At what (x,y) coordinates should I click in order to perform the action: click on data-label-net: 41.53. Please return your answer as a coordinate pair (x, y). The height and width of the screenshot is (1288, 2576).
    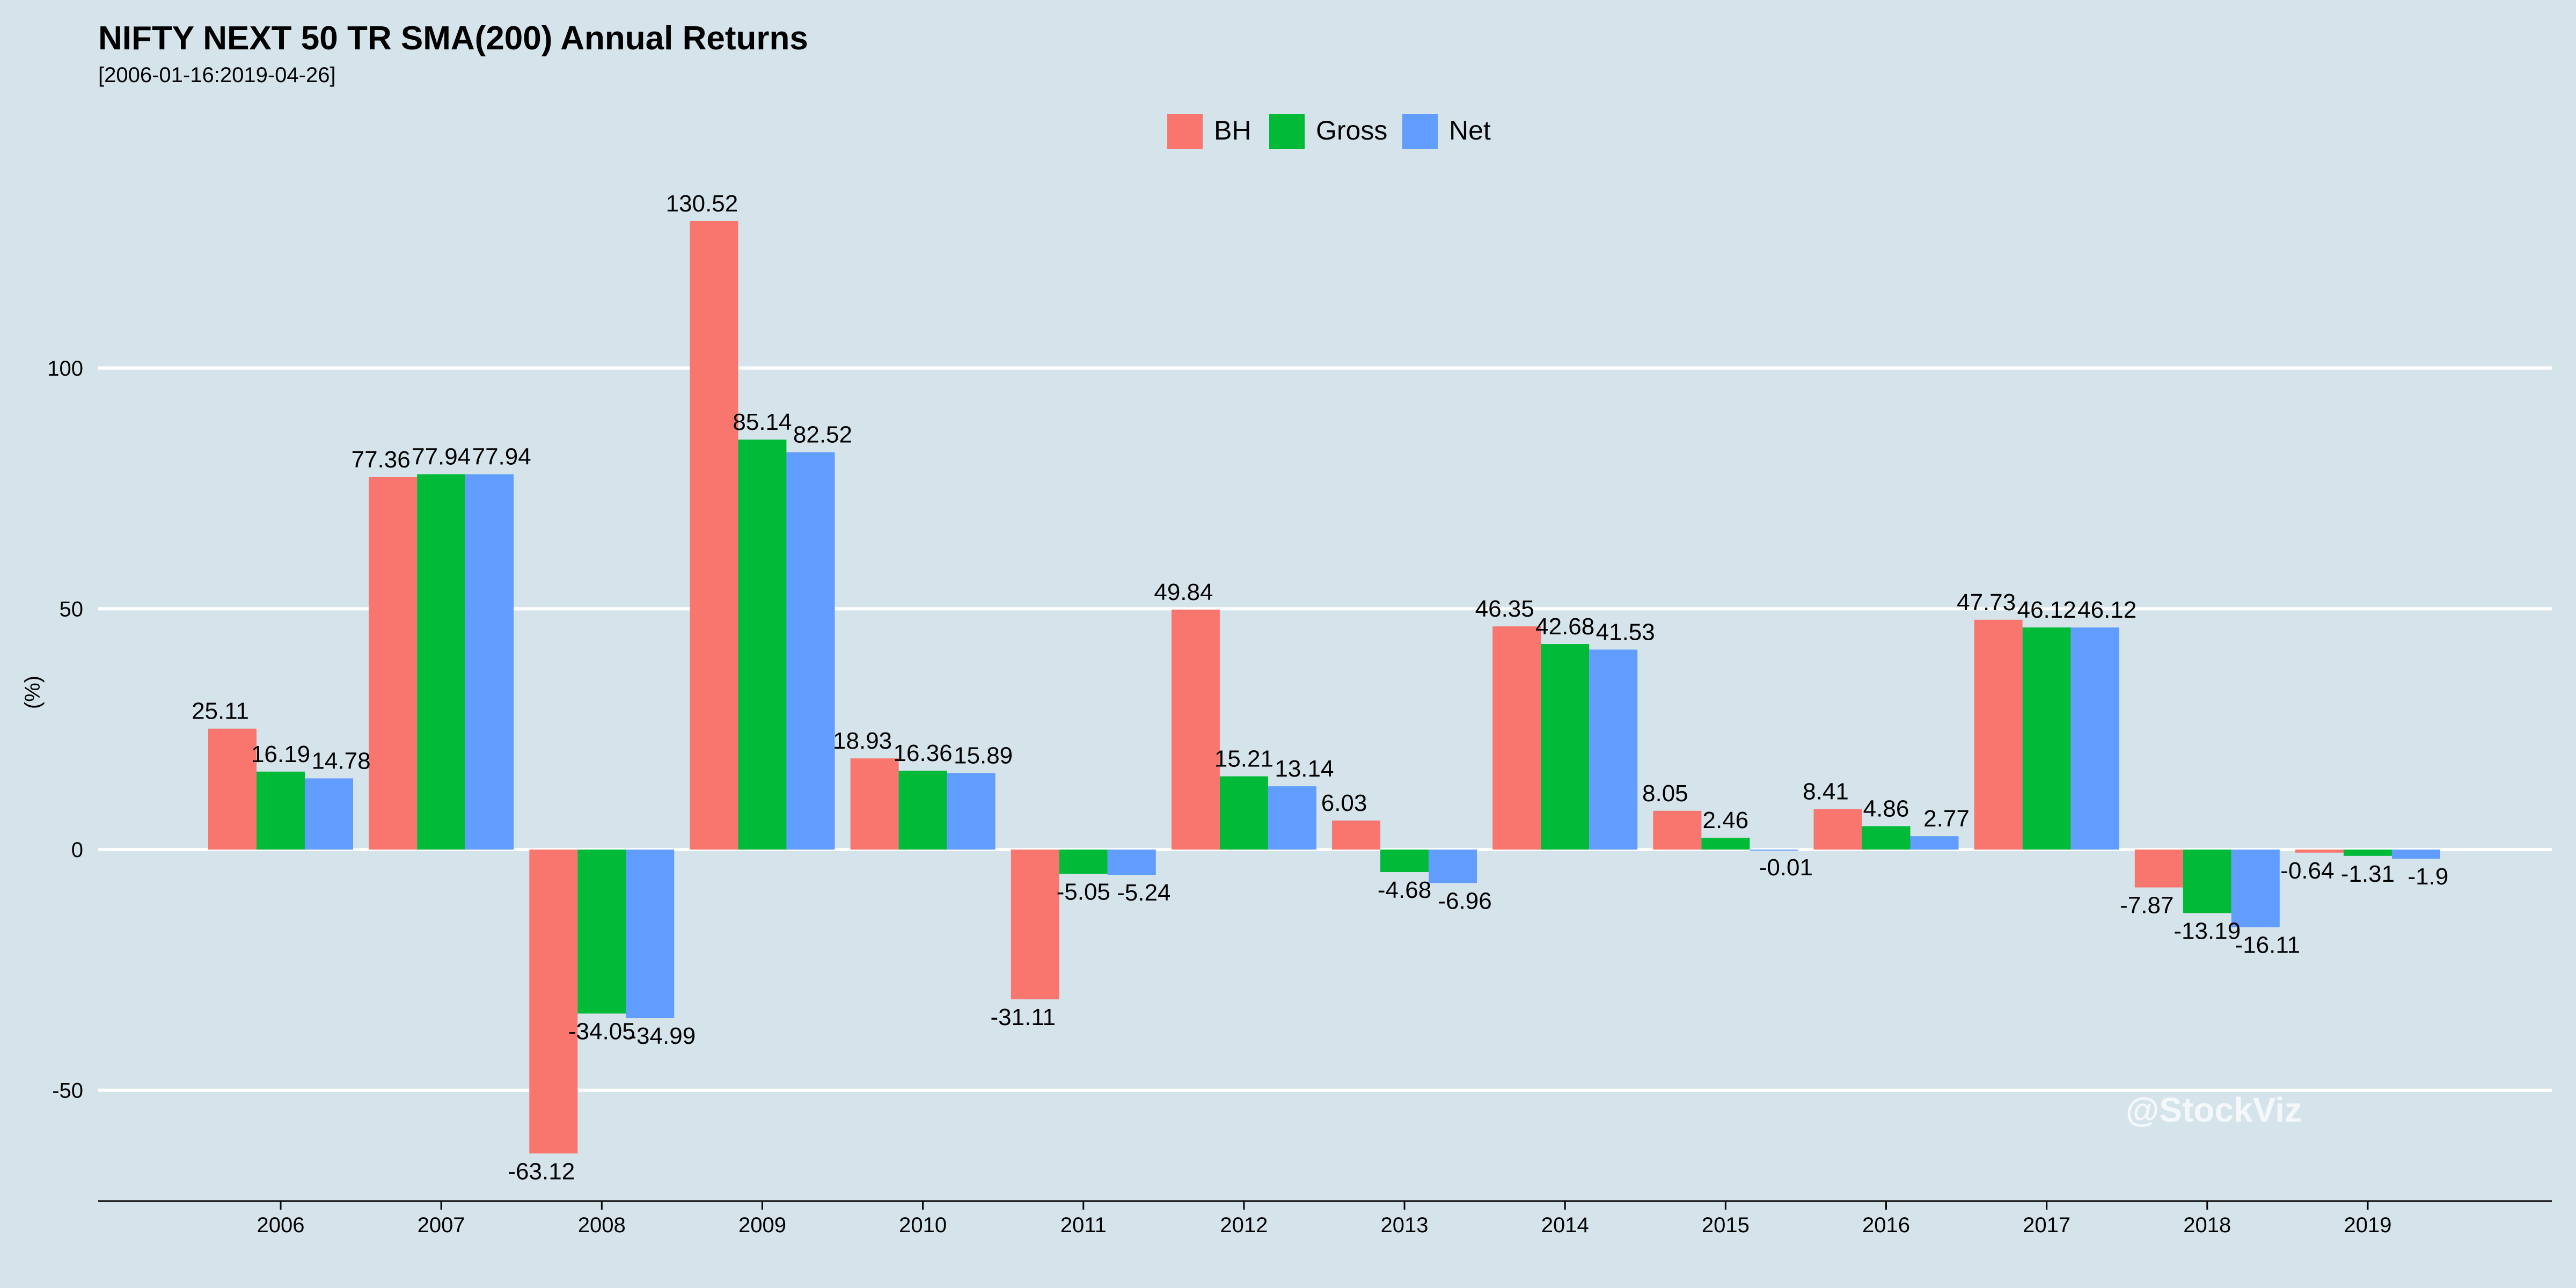
    Looking at the image, I should click on (1625, 632).